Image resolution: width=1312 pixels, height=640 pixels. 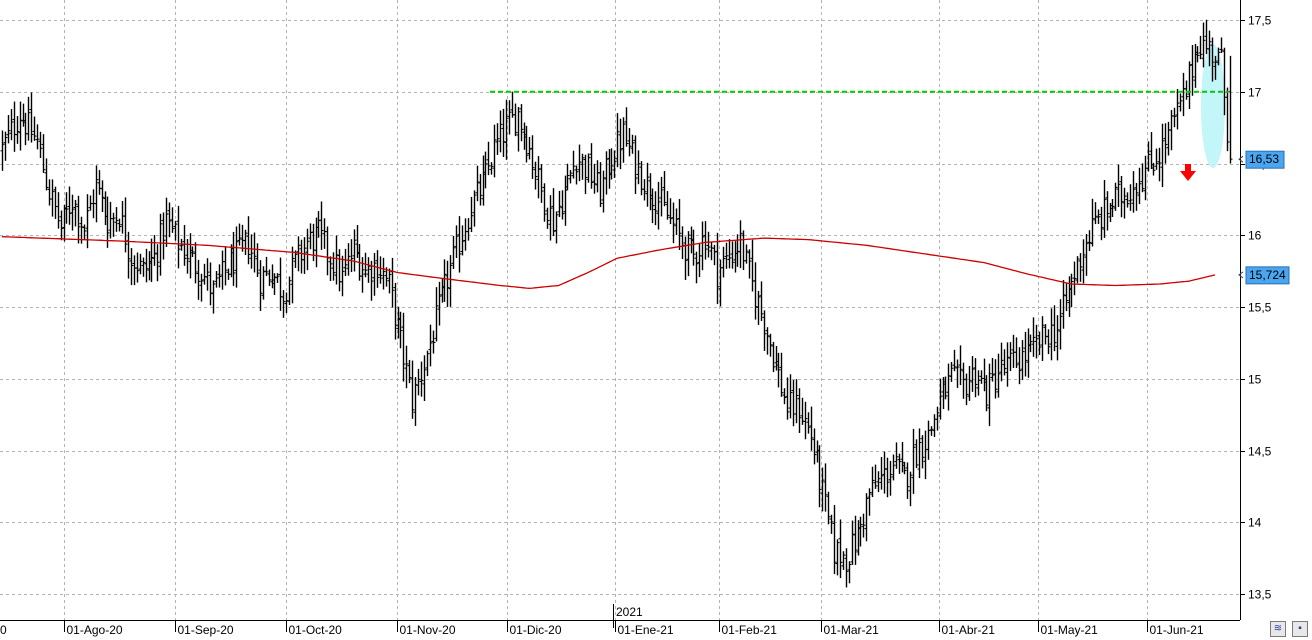 What do you see at coordinates (206, 630) in the screenshot?
I see `x-tick-label: 01-Sep-20` at bounding box center [206, 630].